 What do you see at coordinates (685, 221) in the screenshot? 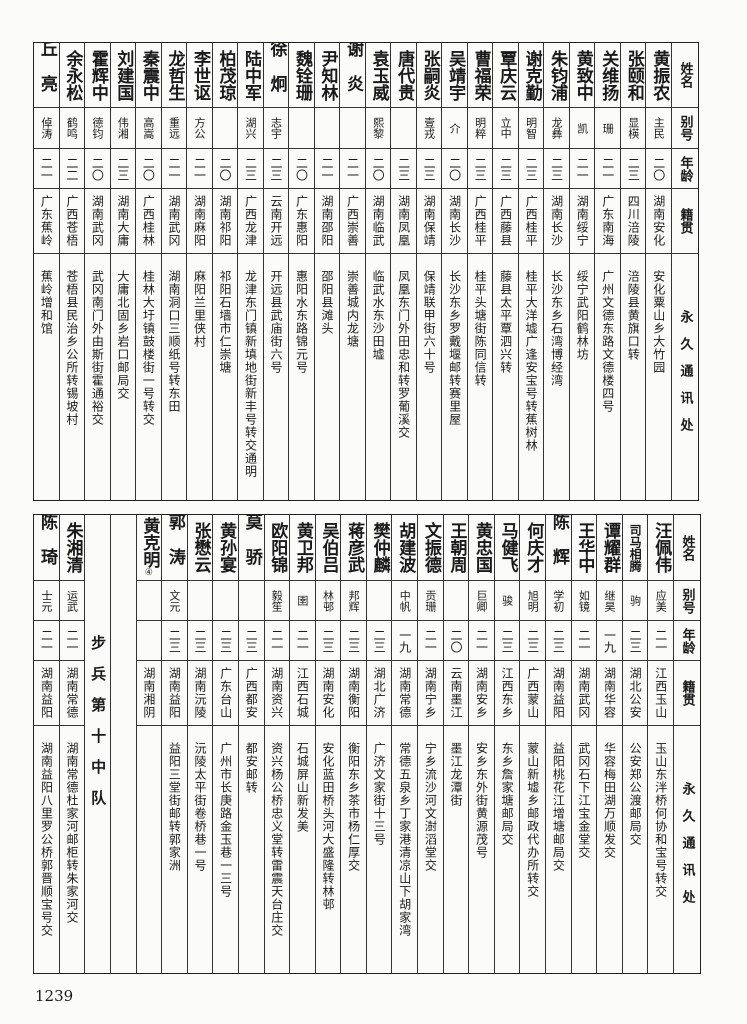
I see `header-native-cell: 籍贯` at bounding box center [685, 221].